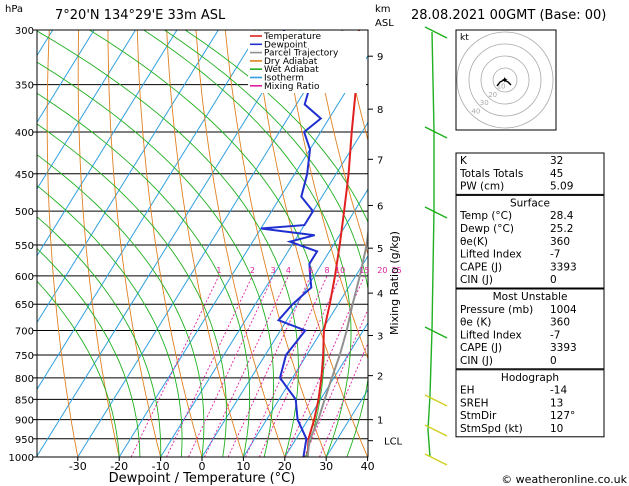 Image resolution: width=629 pixels, height=486 pixels. Describe the element at coordinates (564, 479) in the screenshot. I see `copyright: © weatheronline.co.uk` at that location.